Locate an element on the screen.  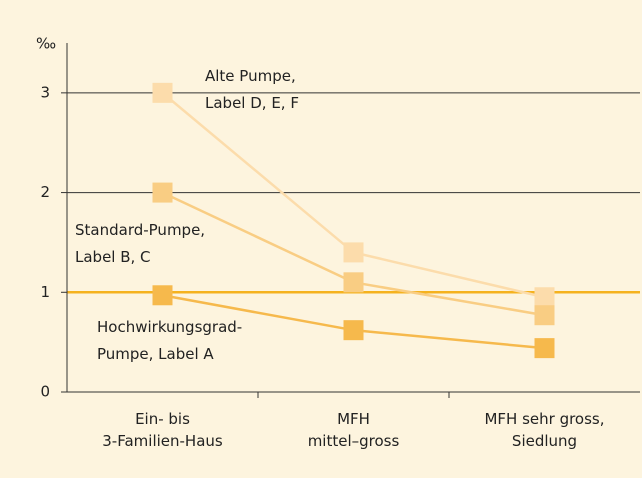
series-label: Standard-Pumpe, Label B, C is located at coordinates (140, 243).